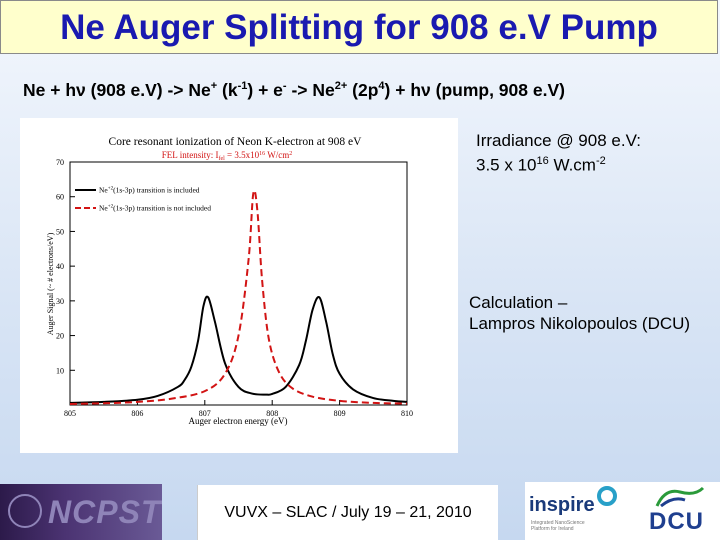 The width and height of the screenshot is (720, 540). Describe the element at coordinates (518, 302) in the screenshot. I see `calculation-line1: Calculation –` at that location.